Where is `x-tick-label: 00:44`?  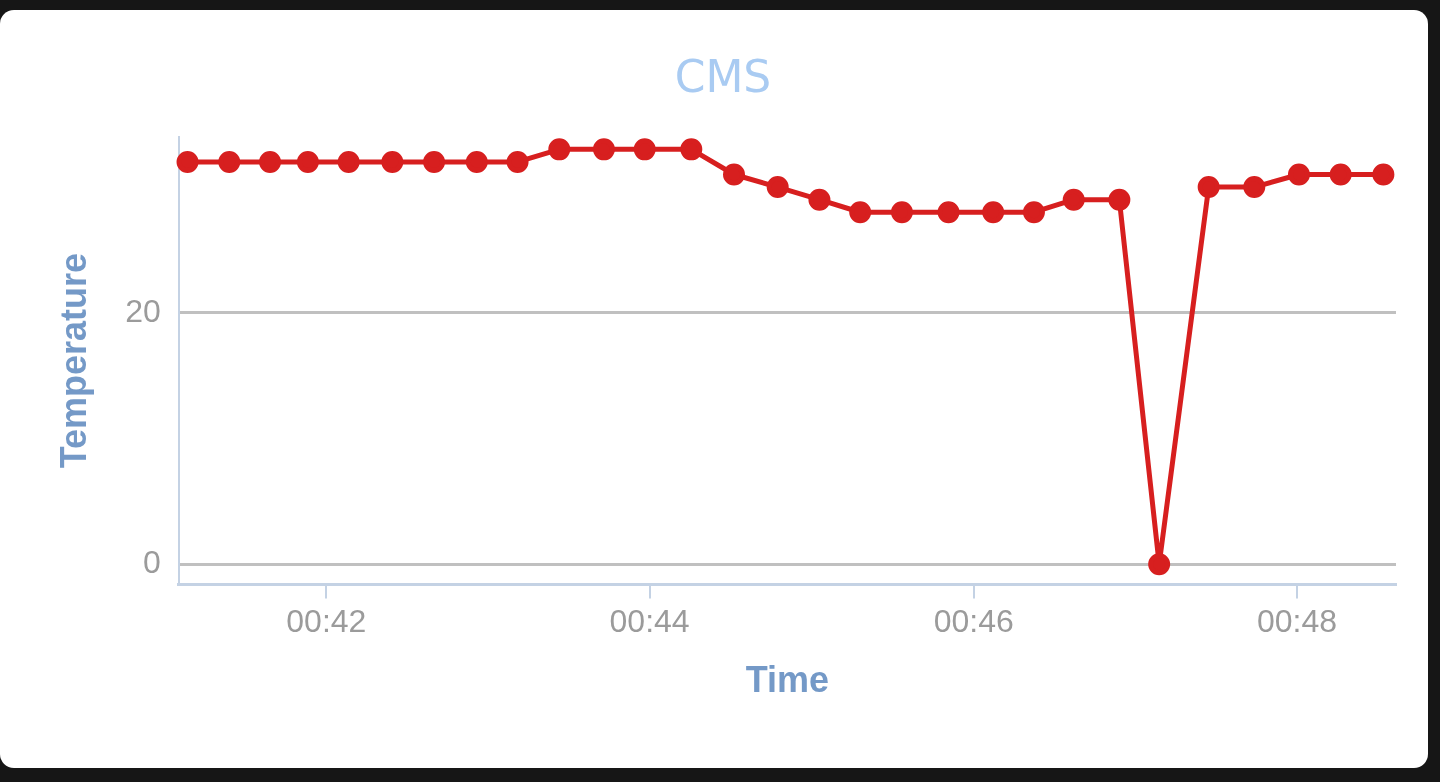 x-tick-label: 00:44 is located at coordinates (649, 621).